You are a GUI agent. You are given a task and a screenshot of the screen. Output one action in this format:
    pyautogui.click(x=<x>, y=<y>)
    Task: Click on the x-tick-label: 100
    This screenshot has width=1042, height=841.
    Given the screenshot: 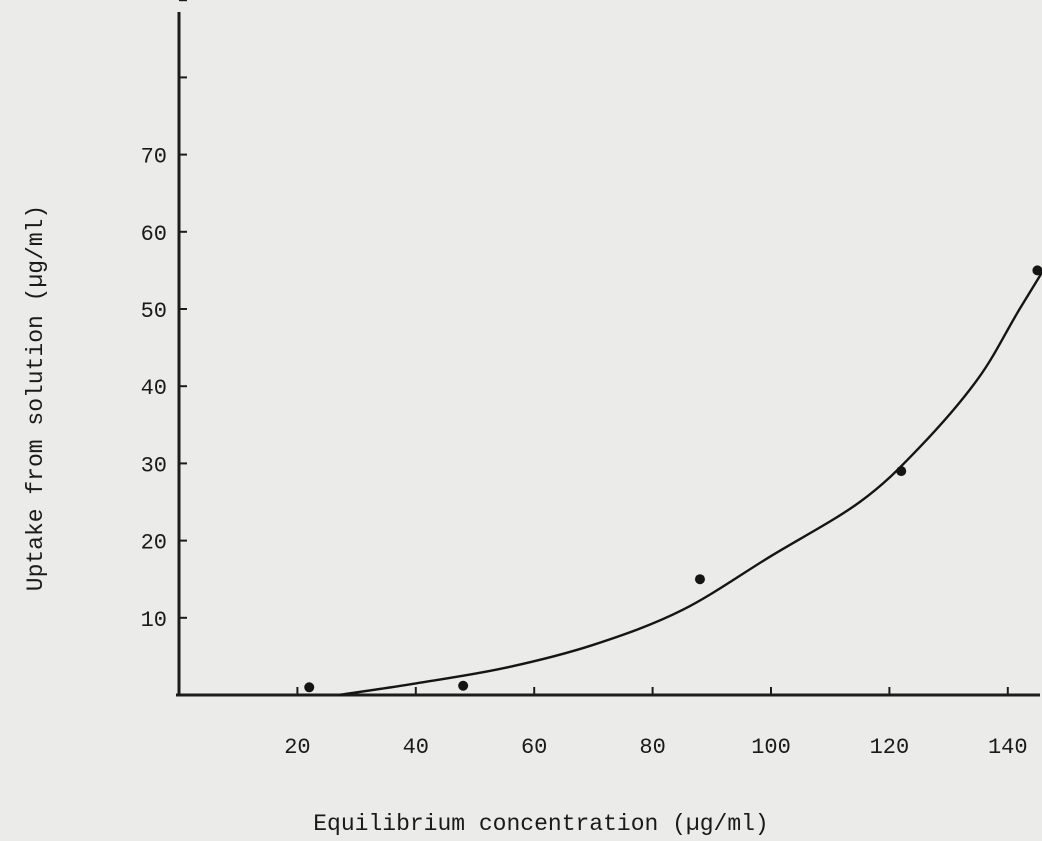 What is the action you would take?
    pyautogui.click(x=771, y=747)
    